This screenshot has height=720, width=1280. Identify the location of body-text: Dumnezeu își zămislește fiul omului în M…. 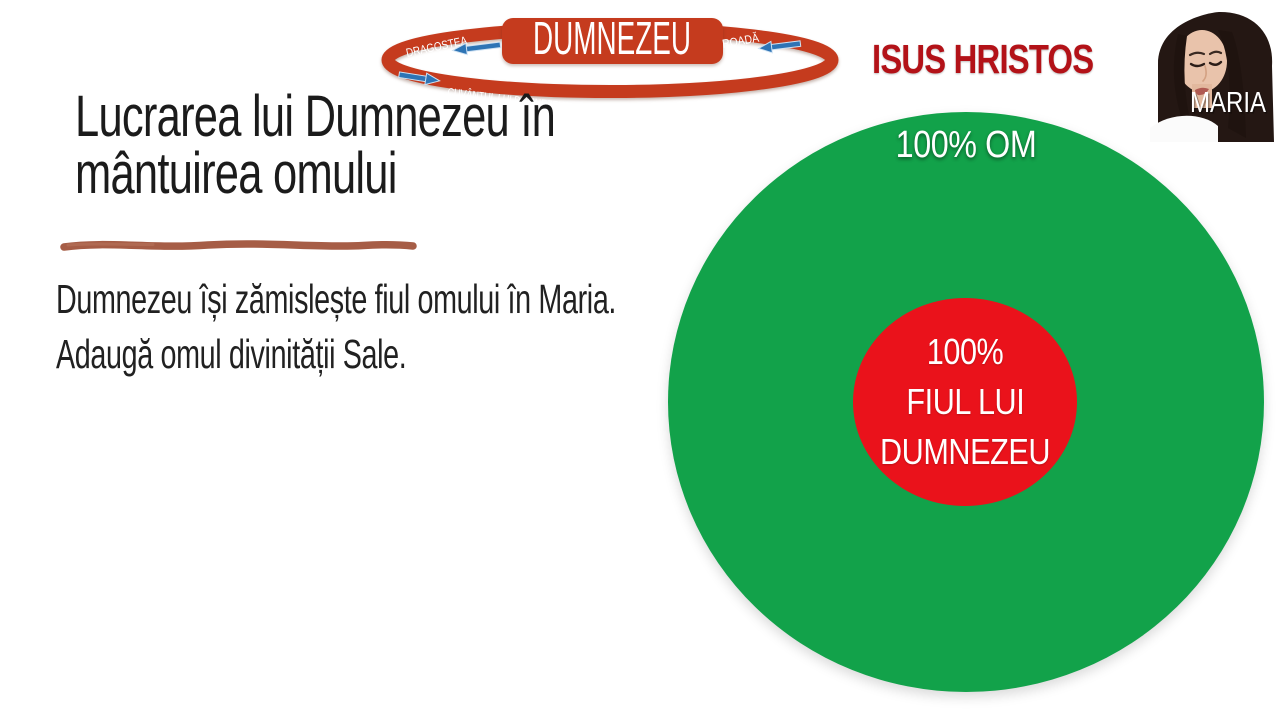
(336, 327).